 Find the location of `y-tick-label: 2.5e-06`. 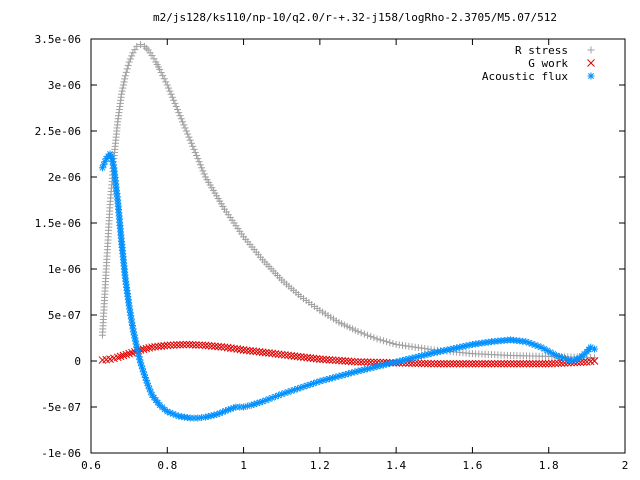

y-tick-label: 2.5e-06 is located at coordinates (58, 131).